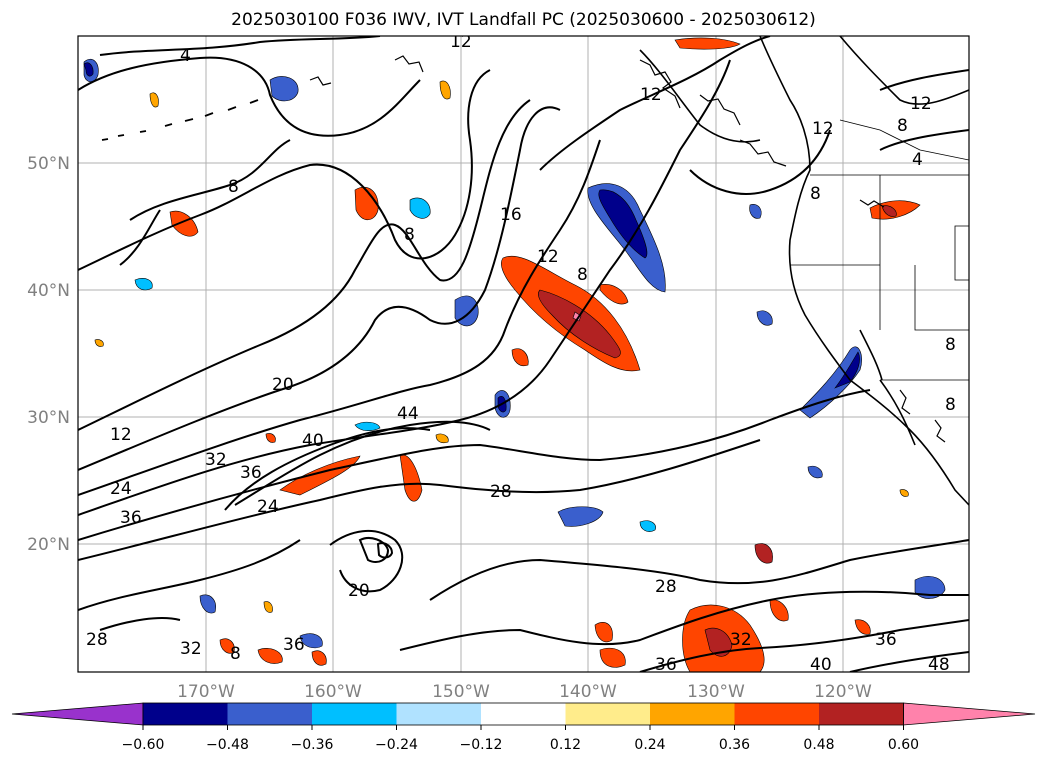 This screenshot has width=1047, height=765. What do you see at coordinates (818, 745) in the screenshot?
I see `colorbar-tick-label: 0.48` at bounding box center [818, 745].